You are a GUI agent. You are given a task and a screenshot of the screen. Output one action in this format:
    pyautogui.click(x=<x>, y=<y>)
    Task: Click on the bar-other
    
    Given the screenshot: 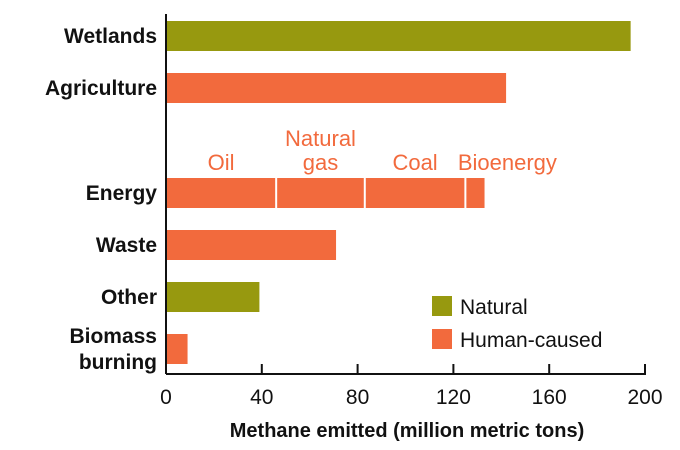 What is the action you would take?
    pyautogui.click(x=213, y=297)
    